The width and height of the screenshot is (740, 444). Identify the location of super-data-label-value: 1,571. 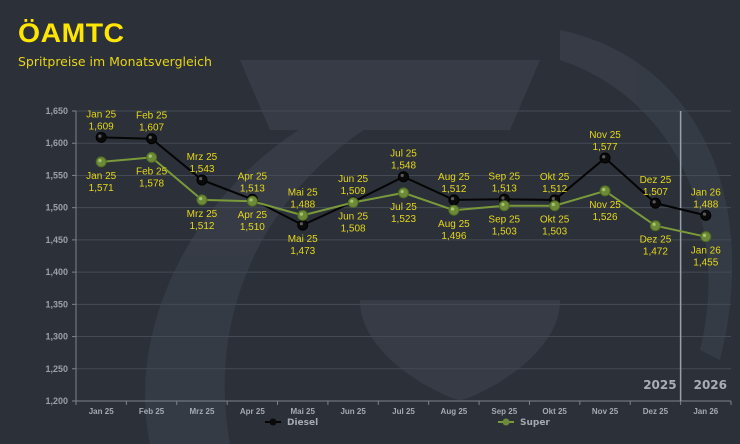
(101, 188).